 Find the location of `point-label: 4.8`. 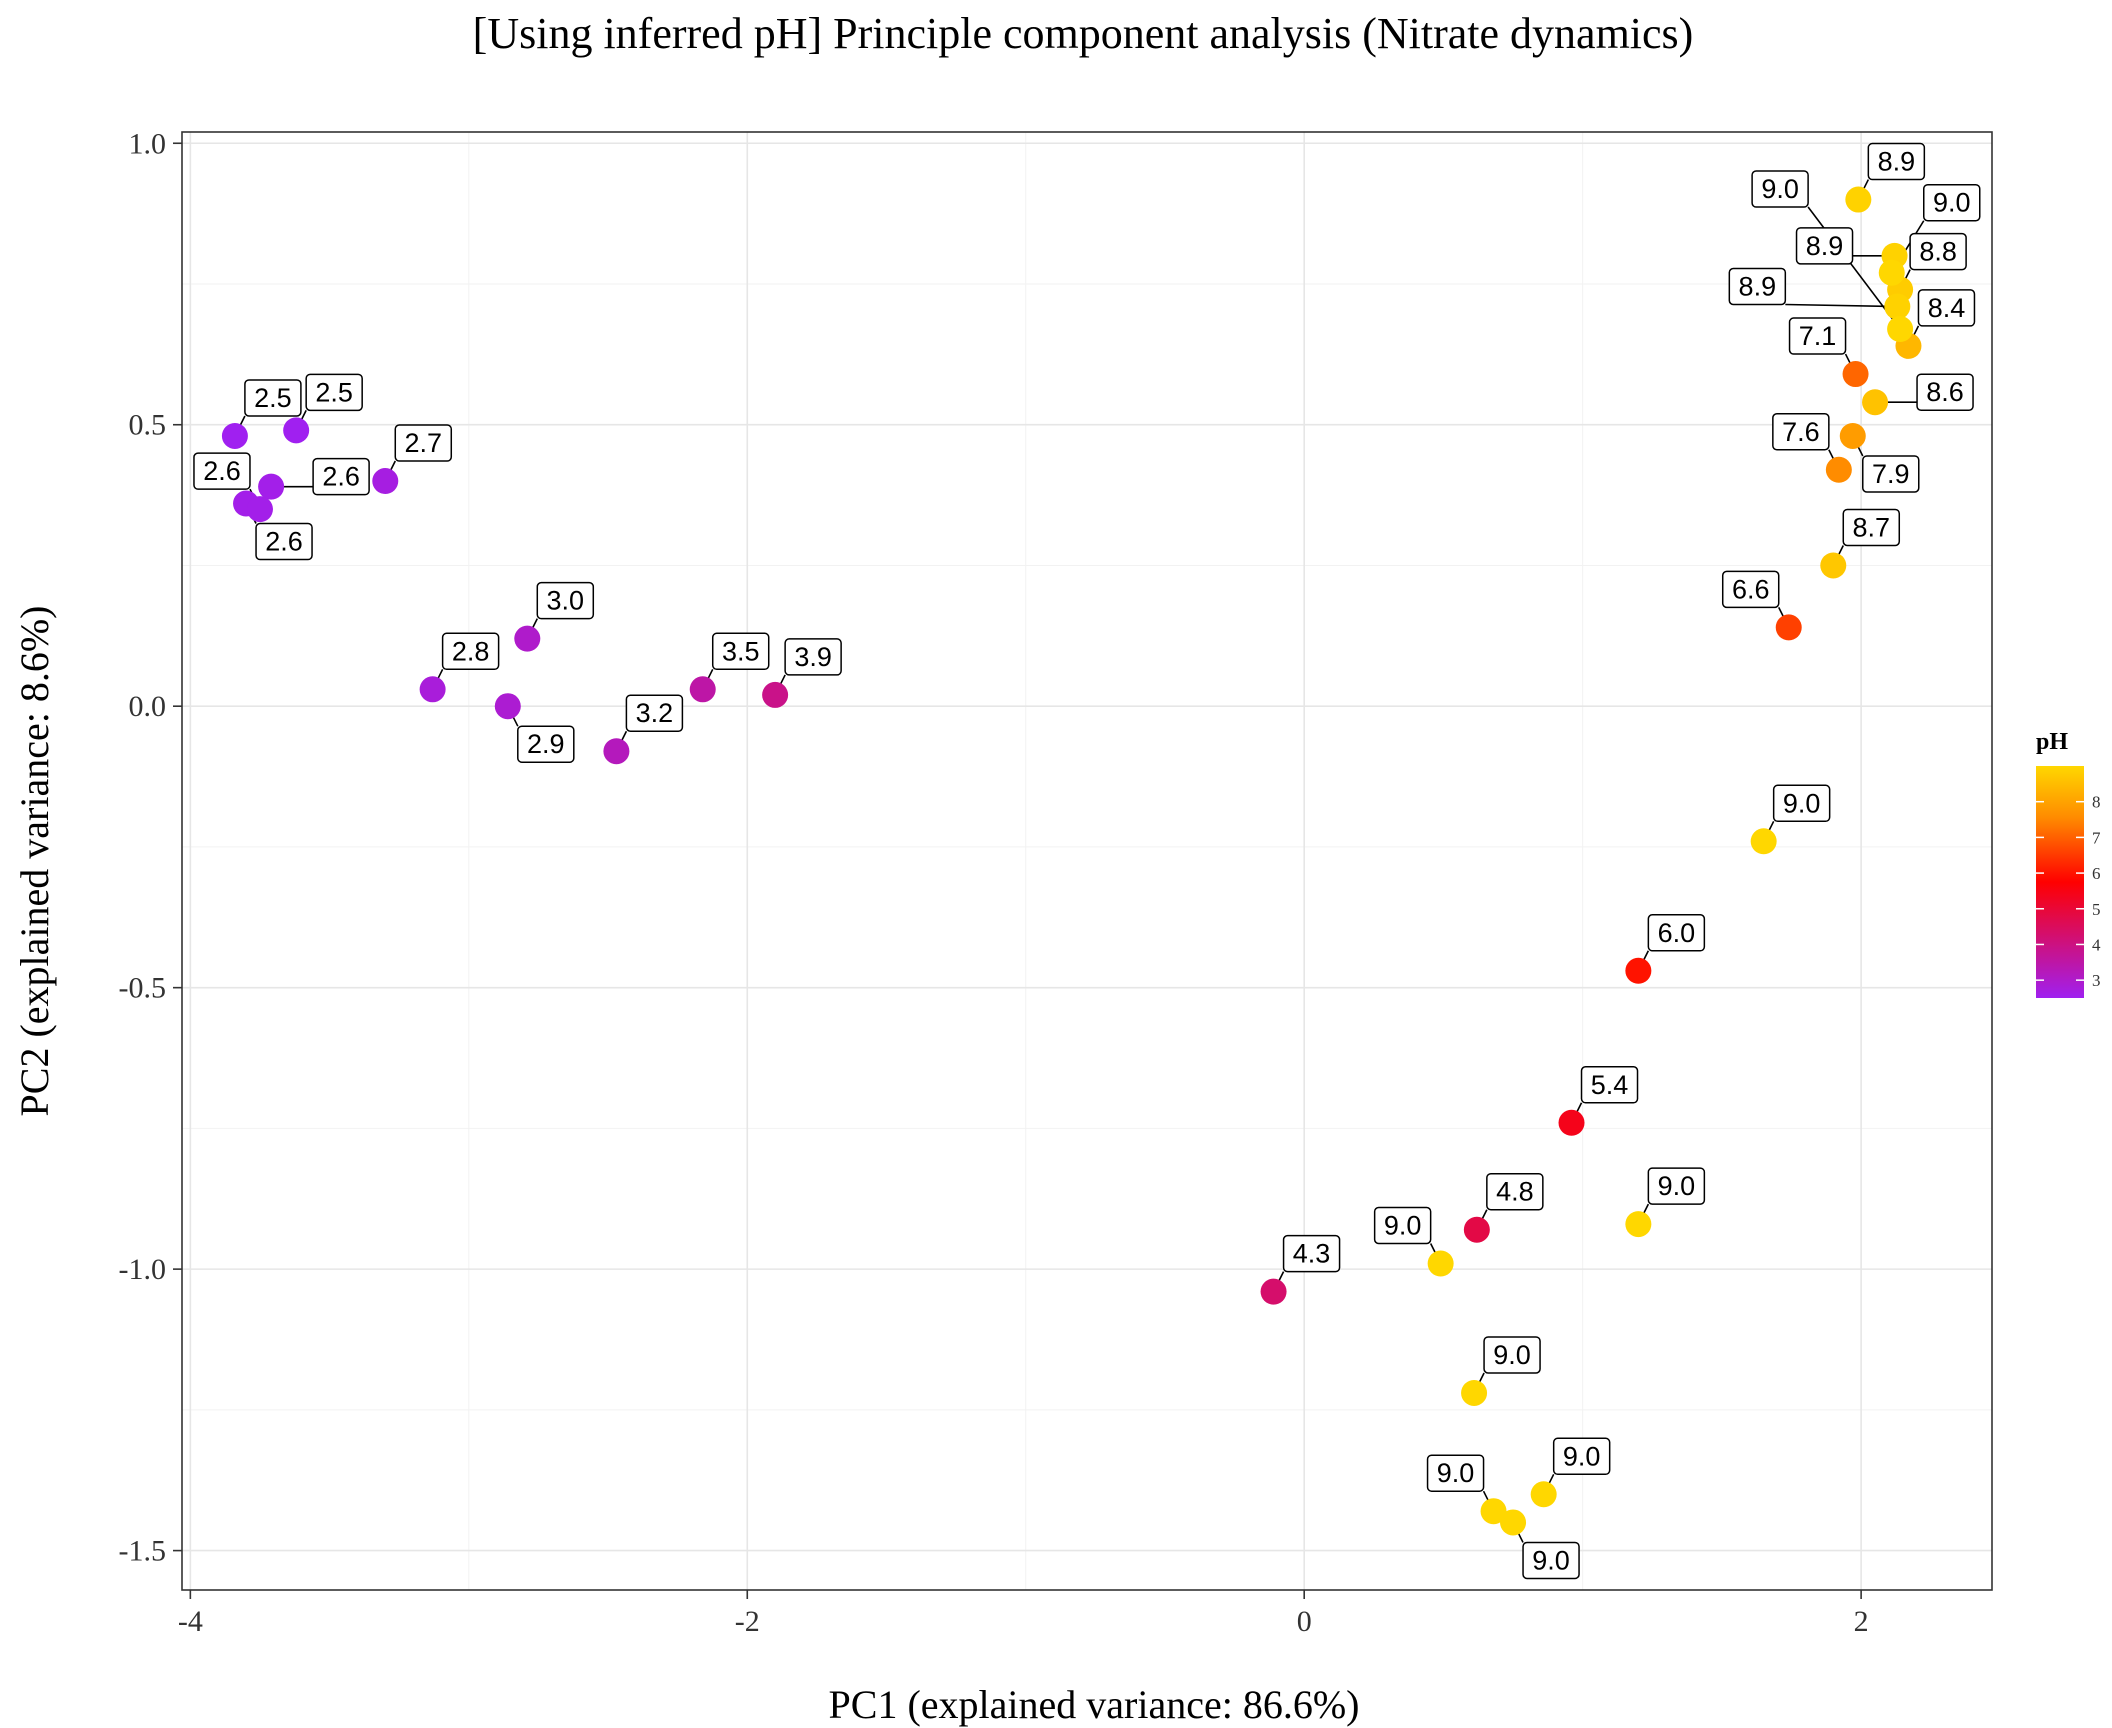

point-label: 4.8 is located at coordinates (1515, 1192).